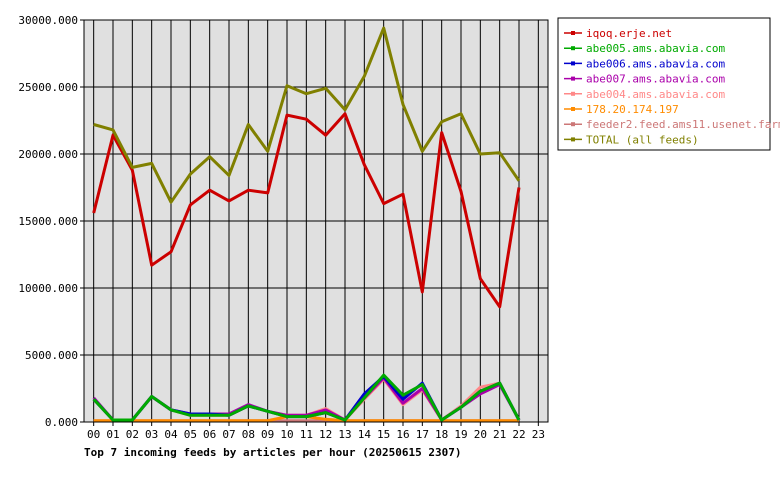 The width and height of the screenshot is (780, 484). I want to click on y-tick-label: 25000.000, so click(48, 87).